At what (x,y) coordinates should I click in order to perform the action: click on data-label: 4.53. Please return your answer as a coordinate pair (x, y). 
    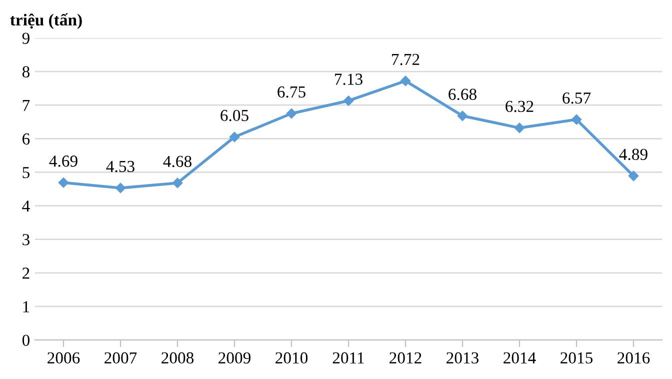
    Looking at the image, I should click on (120, 166).